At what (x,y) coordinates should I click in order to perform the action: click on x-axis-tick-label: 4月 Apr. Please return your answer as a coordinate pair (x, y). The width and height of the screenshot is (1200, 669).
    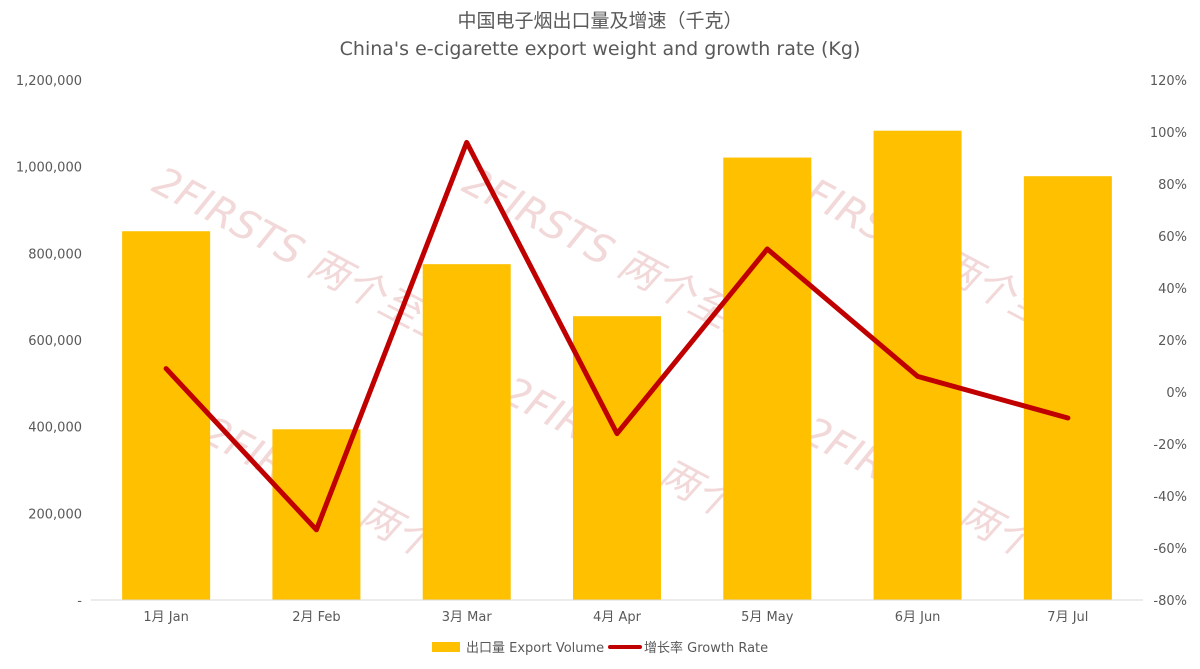
    Looking at the image, I should click on (617, 617).